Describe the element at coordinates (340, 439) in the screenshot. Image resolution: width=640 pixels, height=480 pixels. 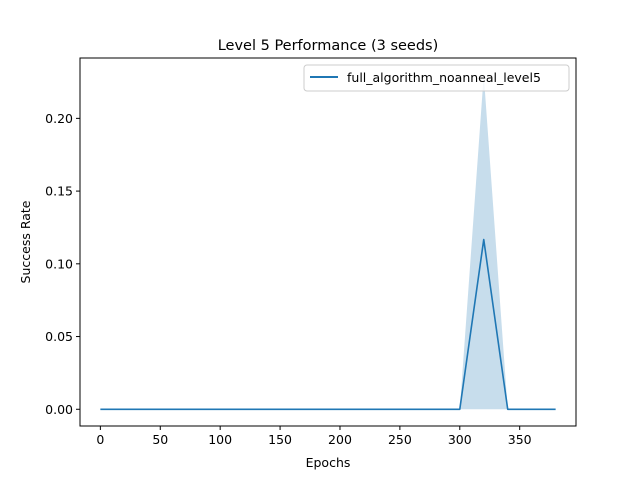
I see `x-tick-label: 200` at that location.